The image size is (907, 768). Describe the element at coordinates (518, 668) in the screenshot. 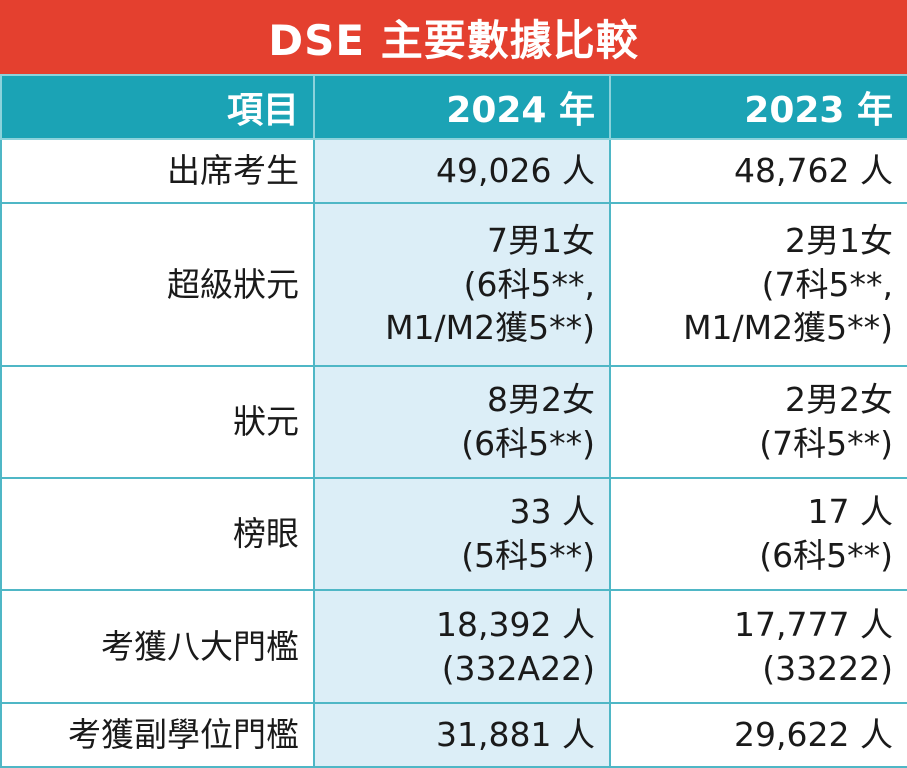

I see `cell-line: (332A22)` at that location.